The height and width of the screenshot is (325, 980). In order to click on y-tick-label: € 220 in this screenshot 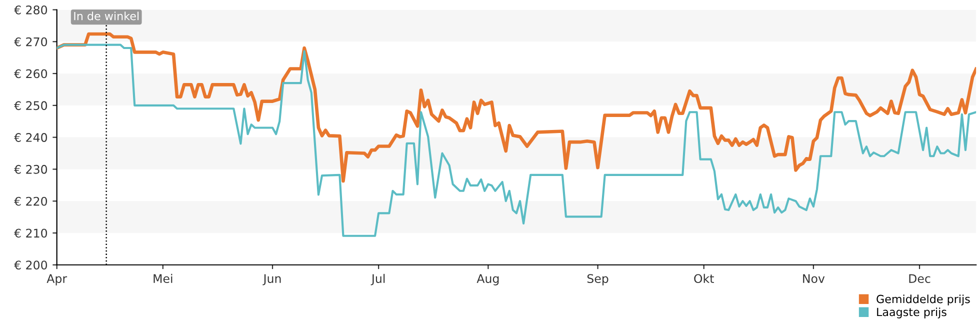, I will do `click(31, 201)`.